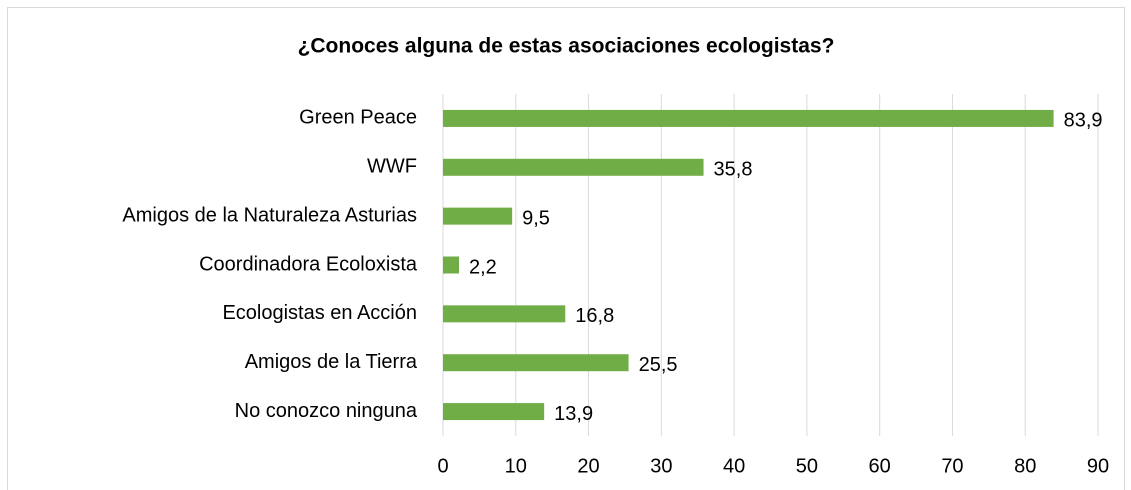 The image size is (1131, 490). I want to click on y-tick-label: Green Peace, so click(358, 118).